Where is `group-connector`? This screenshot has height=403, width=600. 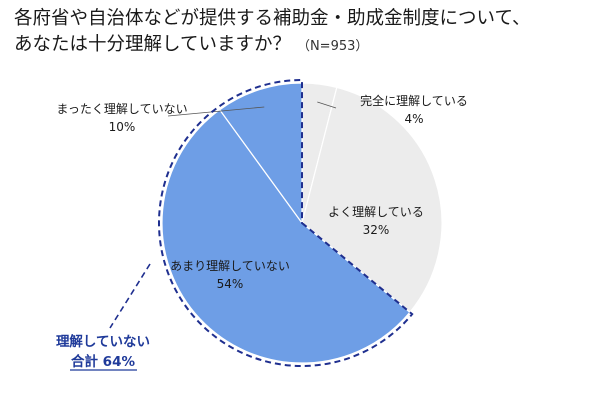 group-connector is located at coordinates (130, 296).